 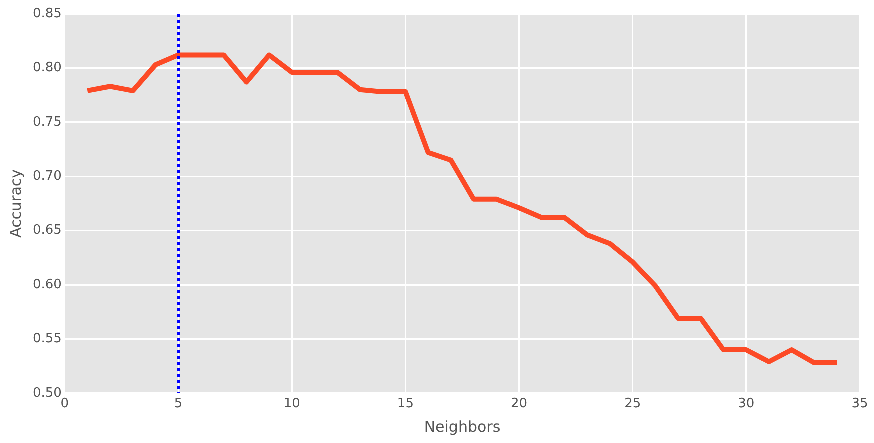 What do you see at coordinates (15, 203) in the screenshot?
I see `y-axis-title: Accuracy` at bounding box center [15, 203].